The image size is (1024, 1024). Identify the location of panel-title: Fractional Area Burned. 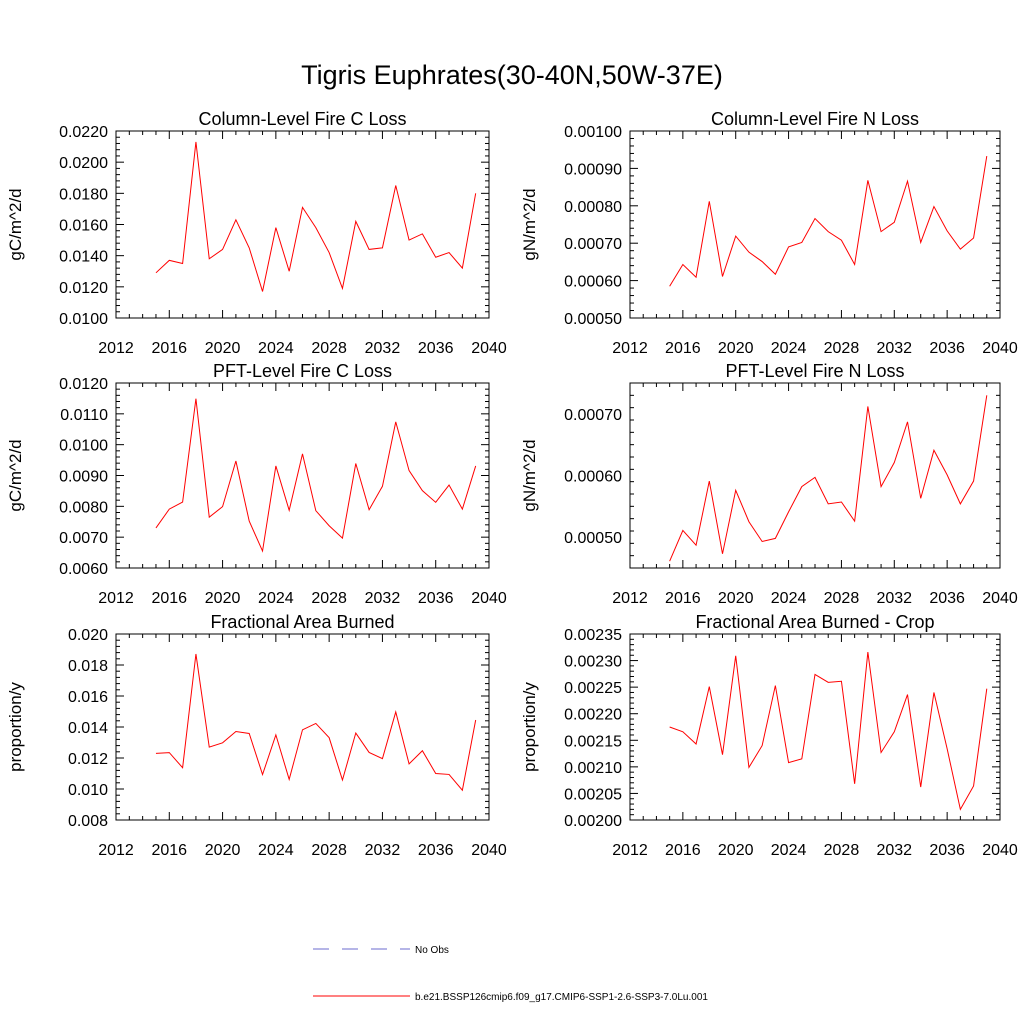
(302, 622).